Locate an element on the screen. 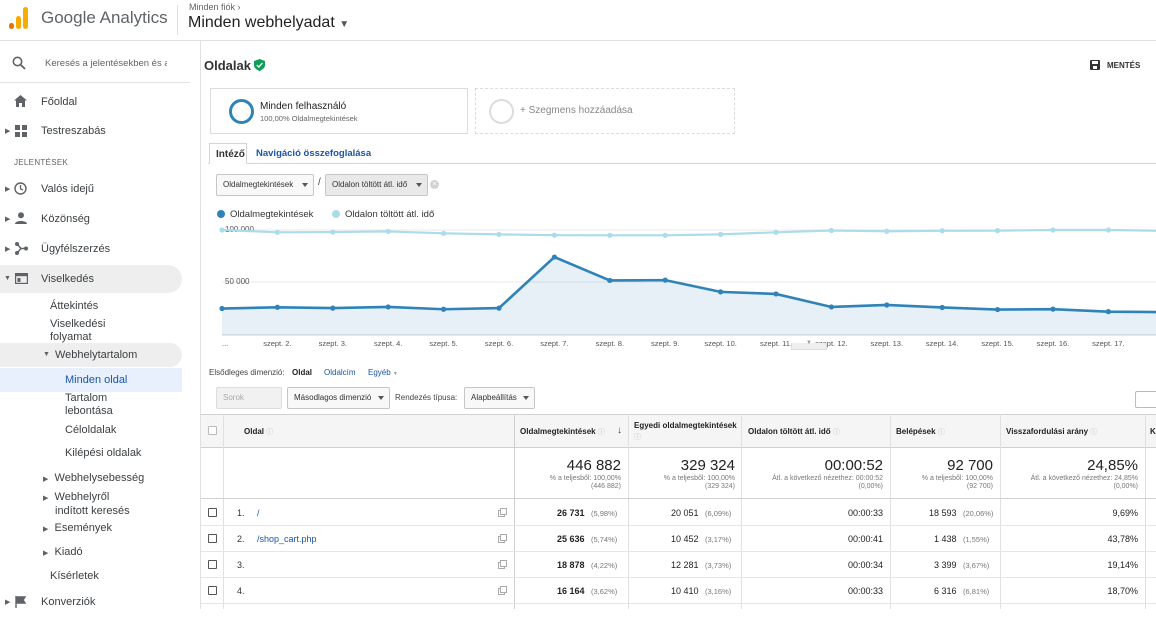 The width and height of the screenshot is (1156, 620). col-header-entrances: Belépések ⓘ is located at coordinates (920, 432).